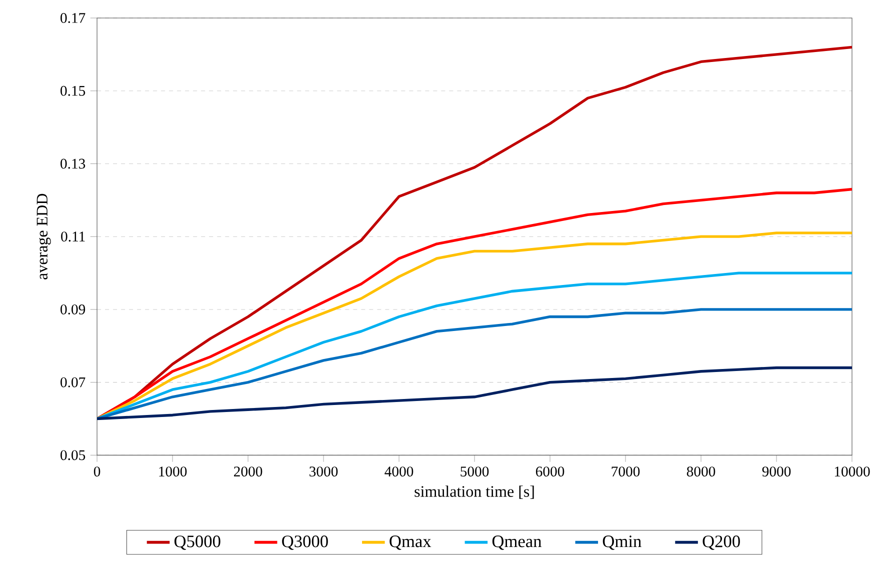  Describe the element at coordinates (97, 471) in the screenshot. I see `x-tick-label: 0` at that location.